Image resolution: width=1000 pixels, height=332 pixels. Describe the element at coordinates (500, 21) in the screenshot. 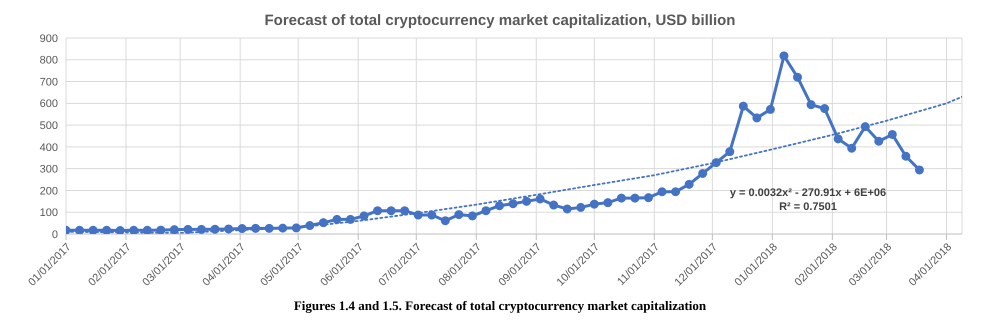

I see `chart-title: Forecast of total cryptocurrency market capitalization, USD billion` at that location.